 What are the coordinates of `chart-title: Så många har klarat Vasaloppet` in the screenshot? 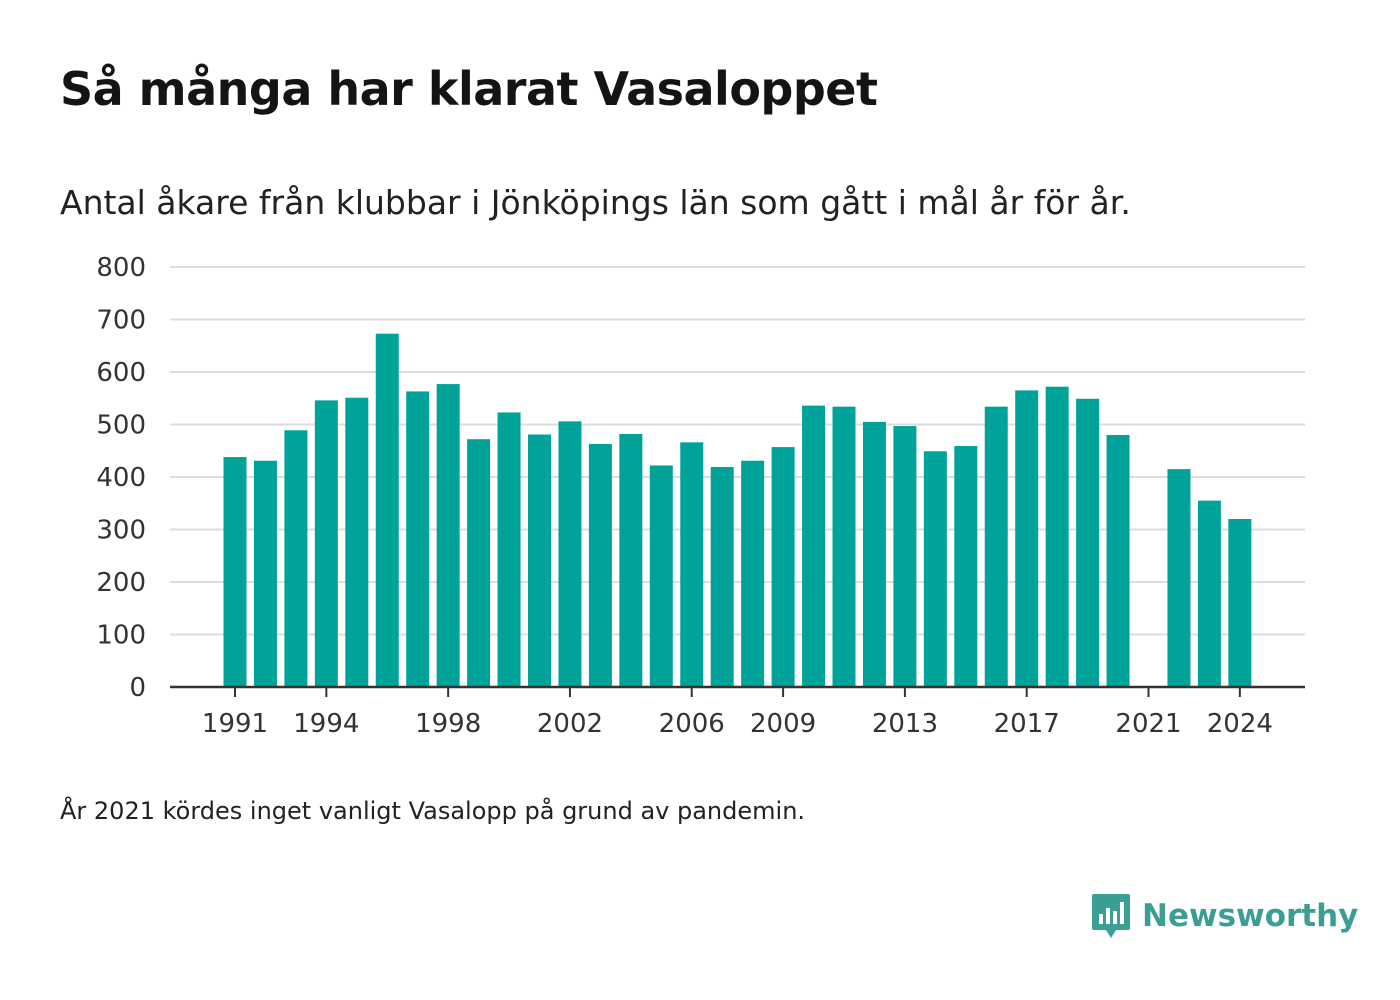 It's located at (469, 89).